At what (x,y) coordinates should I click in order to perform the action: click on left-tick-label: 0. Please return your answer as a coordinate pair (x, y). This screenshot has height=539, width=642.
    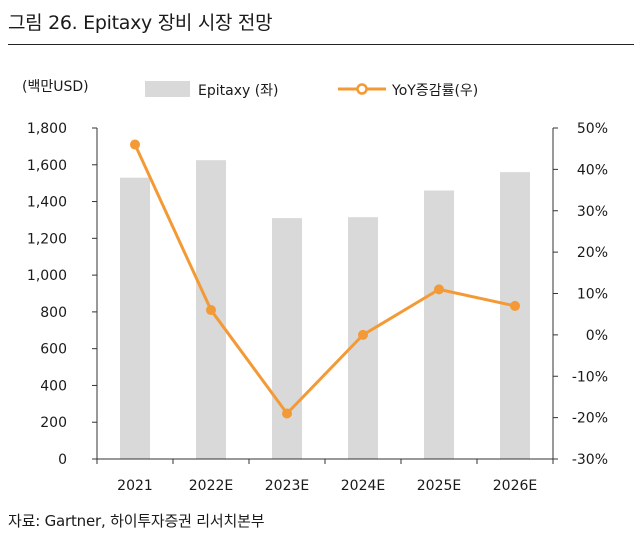
    Looking at the image, I should click on (62, 460).